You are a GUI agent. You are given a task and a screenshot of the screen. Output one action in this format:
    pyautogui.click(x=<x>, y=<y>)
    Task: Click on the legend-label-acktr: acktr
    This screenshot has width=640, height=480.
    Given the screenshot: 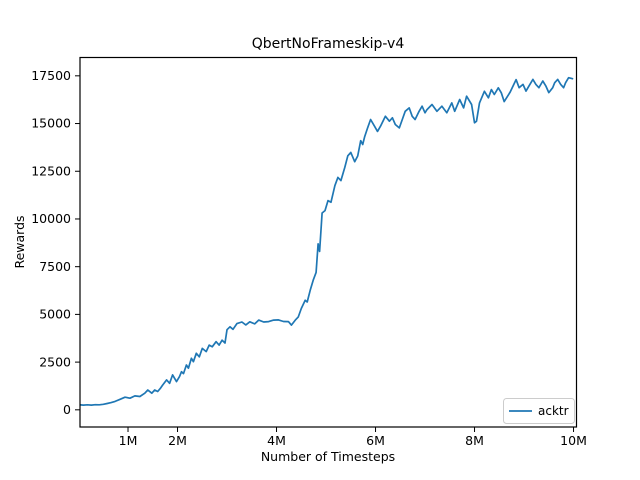 What is the action you would take?
    pyautogui.click(x=553, y=411)
    